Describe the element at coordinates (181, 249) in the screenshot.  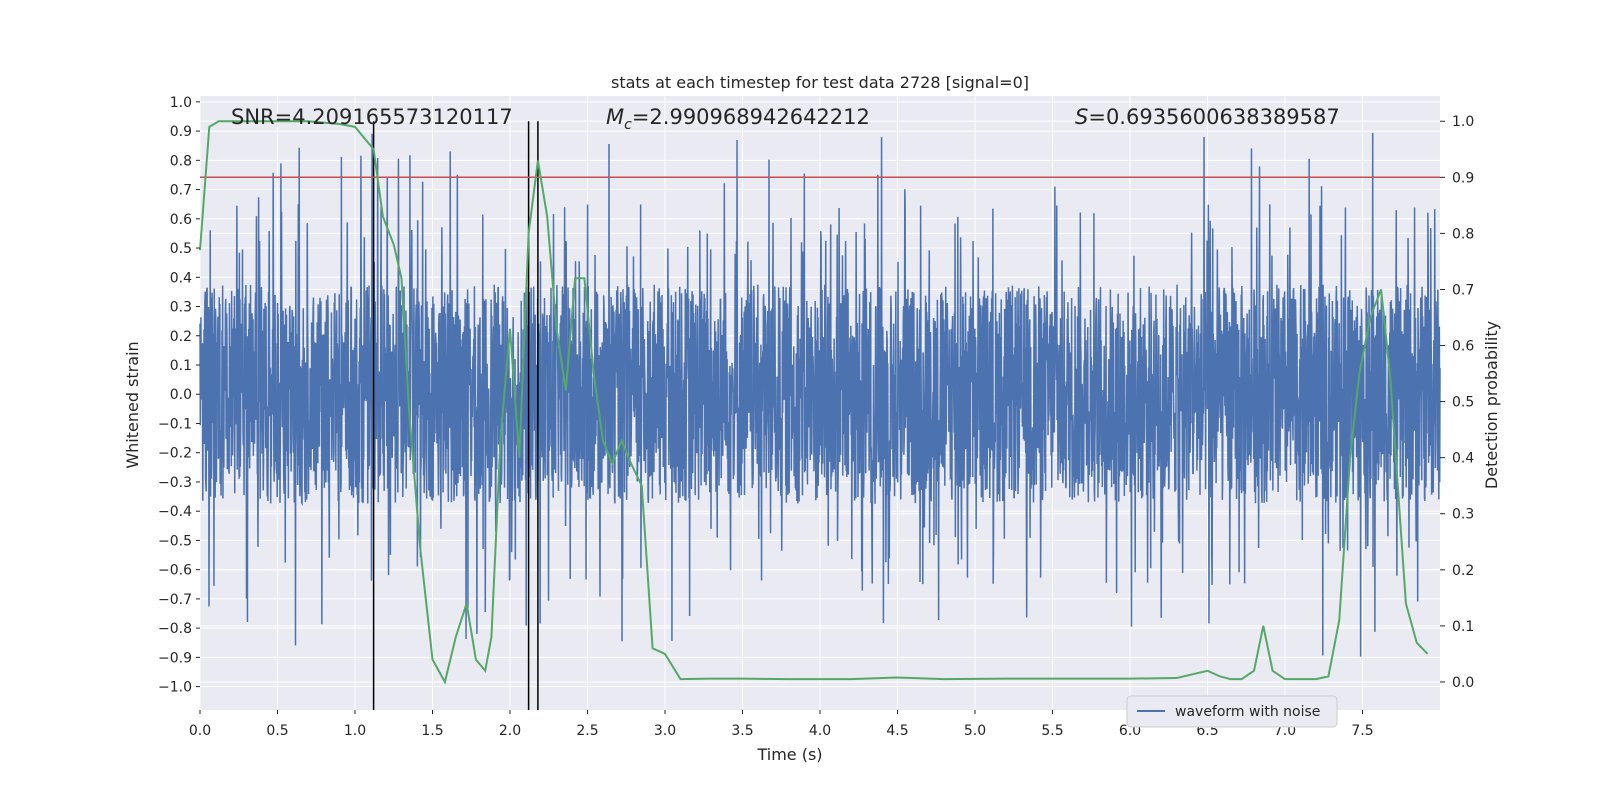
I see `y-tick-label: 0.5` at that location.